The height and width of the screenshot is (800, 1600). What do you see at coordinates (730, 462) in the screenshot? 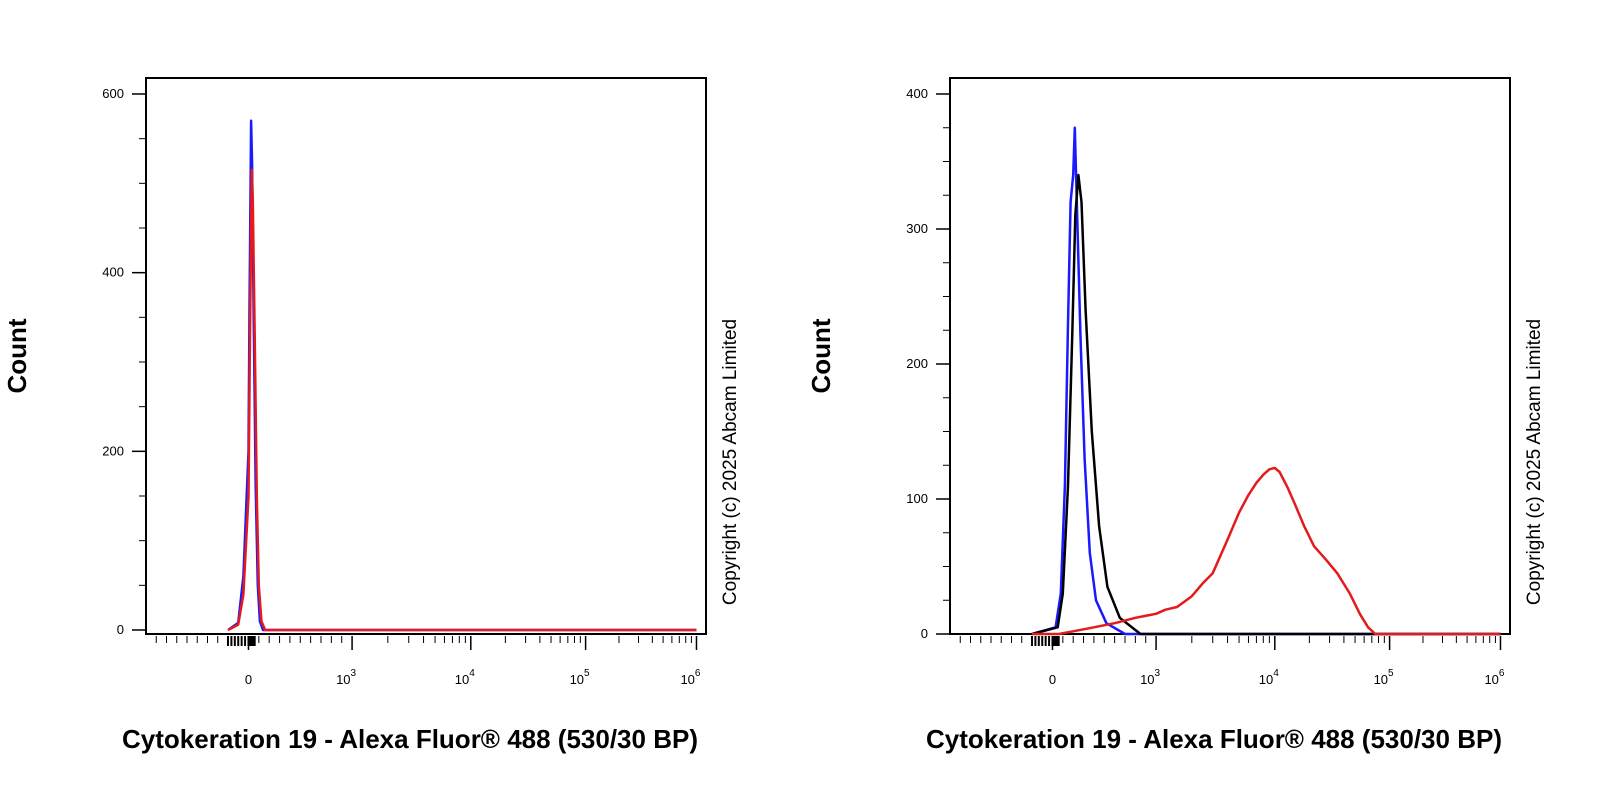
I see `copyright-note-1: Copyright (c) 2025 Abcam Limited` at bounding box center [730, 462].